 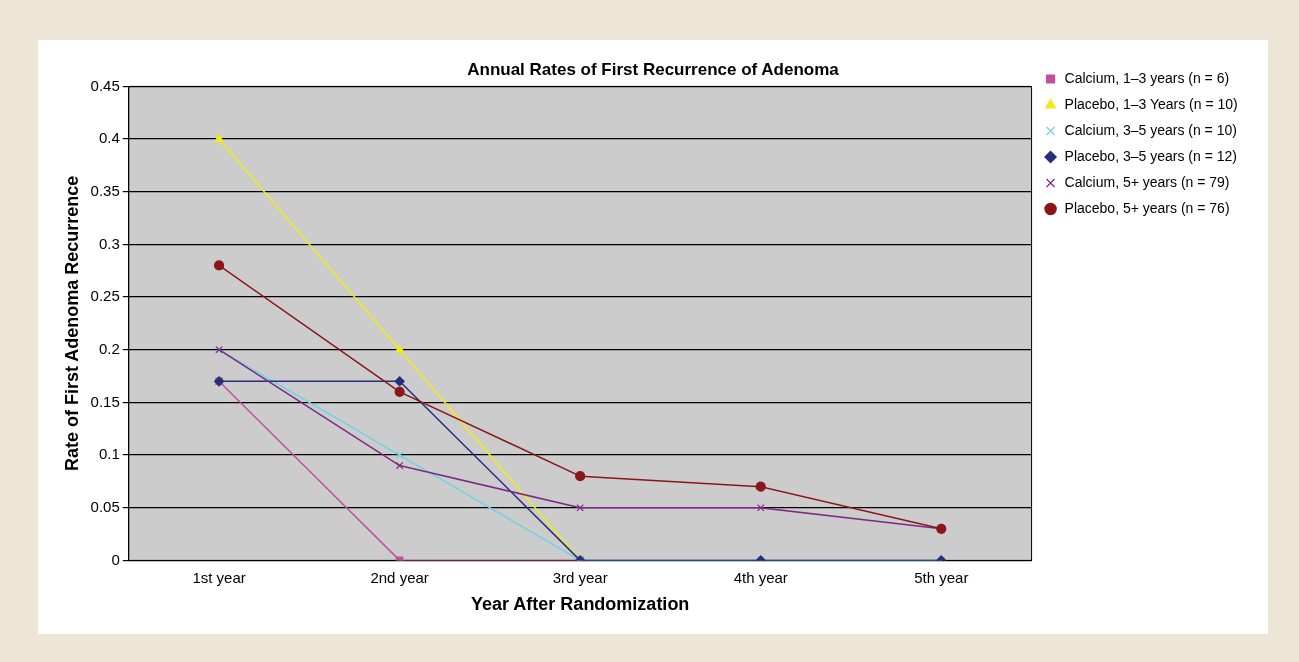 What do you see at coordinates (580, 577) in the screenshot?
I see `x-tick-label: 3rd year` at bounding box center [580, 577].